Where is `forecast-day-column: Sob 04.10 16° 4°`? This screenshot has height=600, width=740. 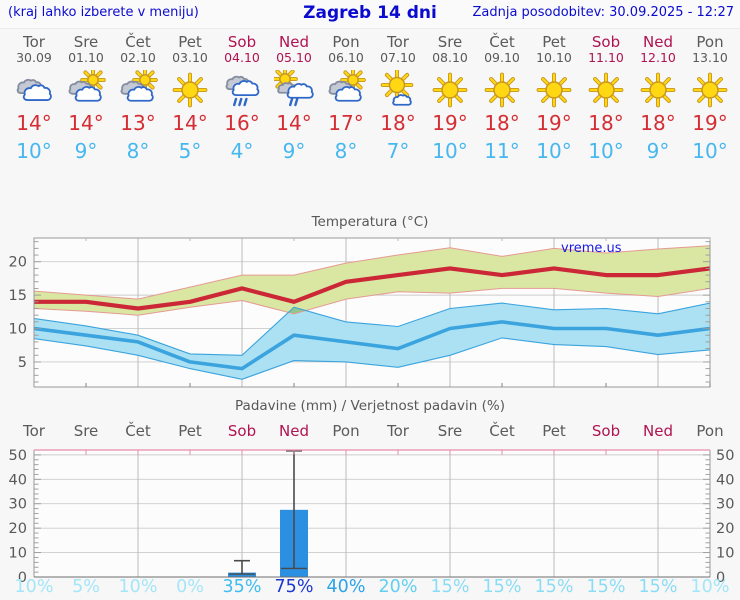
forecast-day-column: Sob 04.10 16° 4° is located at coordinates (242, 102).